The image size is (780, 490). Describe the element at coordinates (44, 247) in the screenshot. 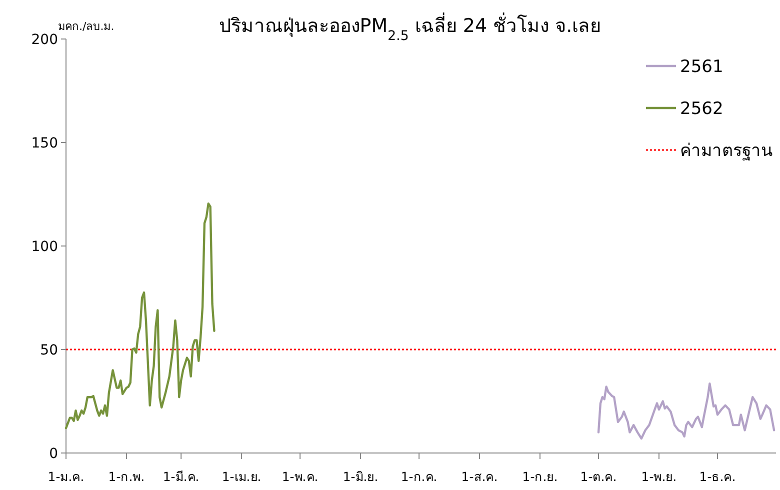

I see `y-tick-label: 100` at that location.